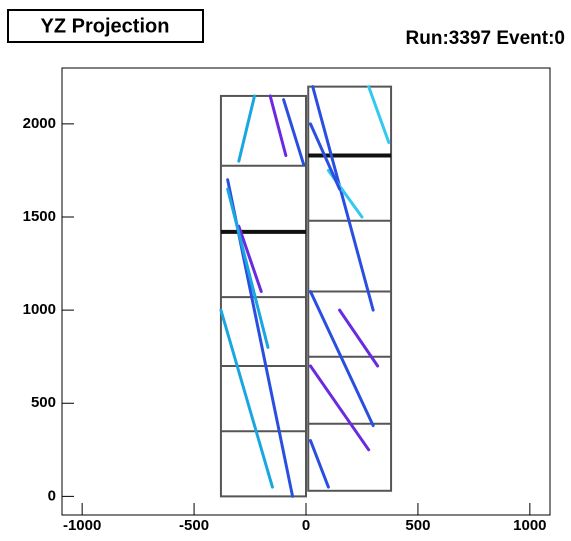 This screenshot has height=541, width=571. What do you see at coordinates (39, 216) in the screenshot?
I see `y-tick-label: 1500` at bounding box center [39, 216].